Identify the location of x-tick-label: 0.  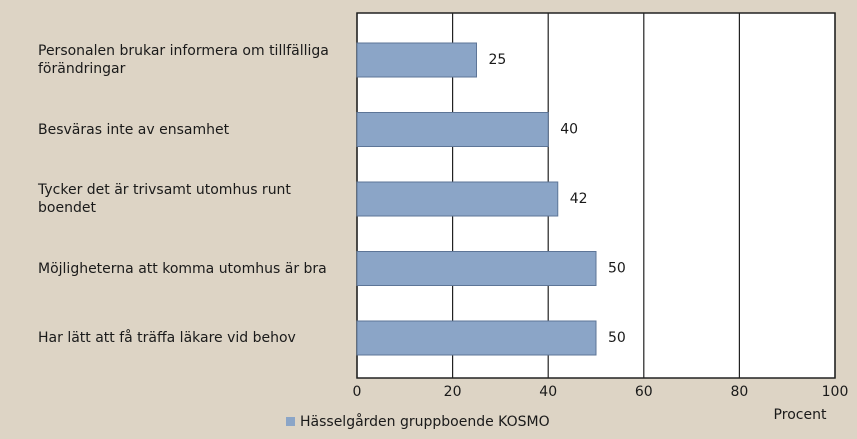
(357, 392).